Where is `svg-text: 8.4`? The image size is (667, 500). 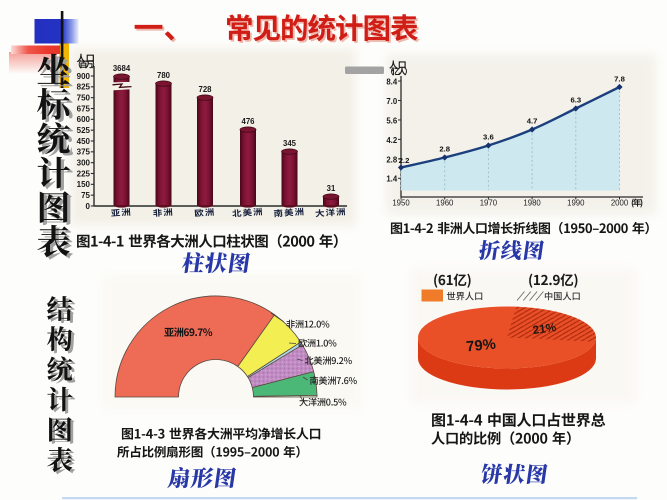
svg-text: 8.4 is located at coordinates (392, 81).